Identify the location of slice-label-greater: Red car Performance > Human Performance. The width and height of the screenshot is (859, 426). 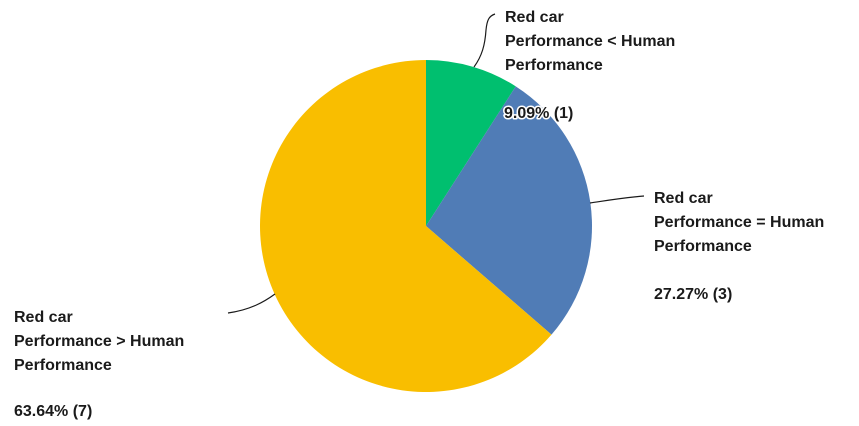
(101, 341).